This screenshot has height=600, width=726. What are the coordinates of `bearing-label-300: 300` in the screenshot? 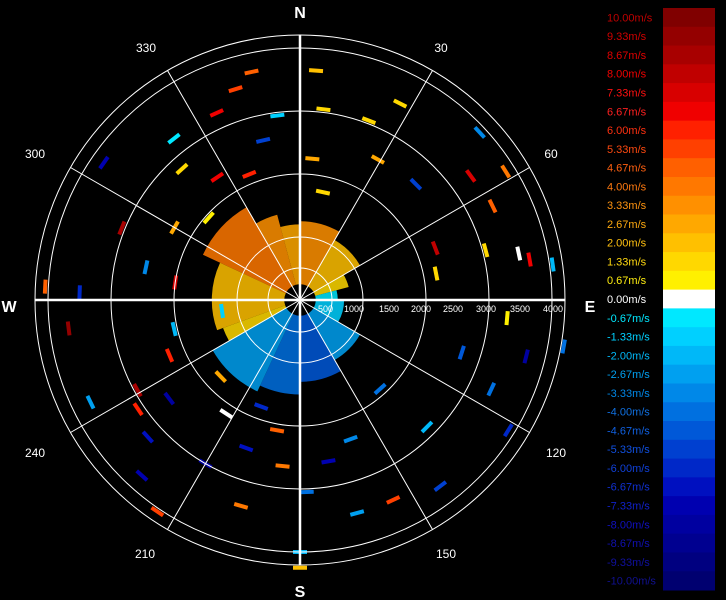 It's located at (35, 154).